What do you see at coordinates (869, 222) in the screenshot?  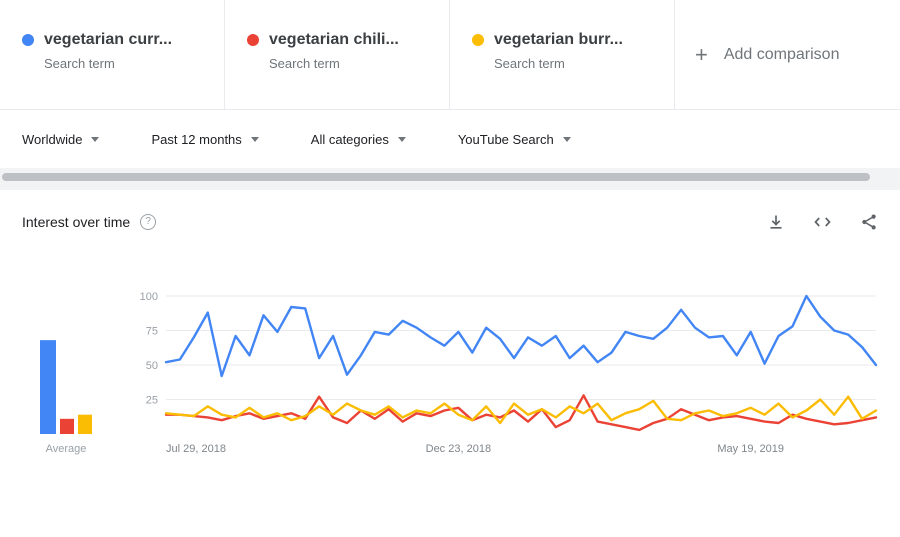 I see `share-icon` at bounding box center [869, 222].